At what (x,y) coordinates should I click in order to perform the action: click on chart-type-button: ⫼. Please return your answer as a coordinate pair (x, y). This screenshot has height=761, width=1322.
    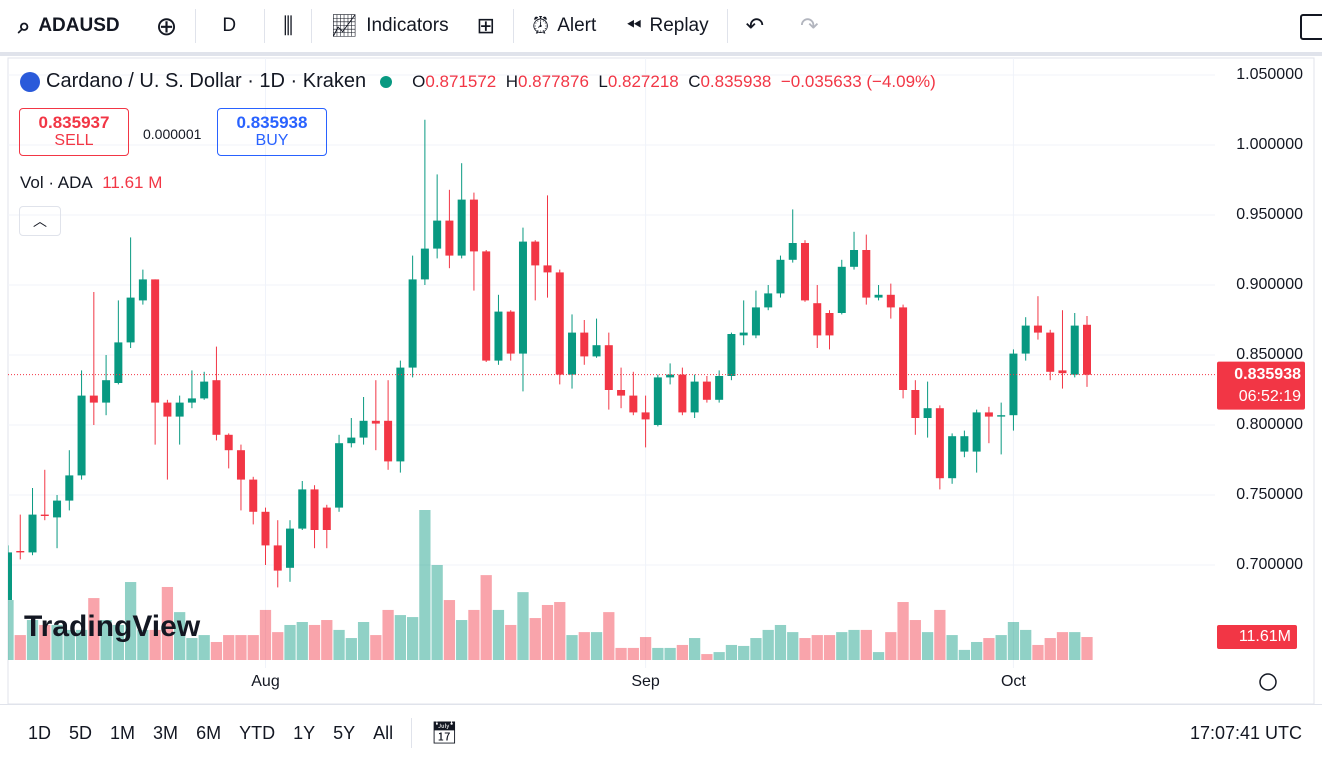
    Looking at the image, I should click on (288, 25).